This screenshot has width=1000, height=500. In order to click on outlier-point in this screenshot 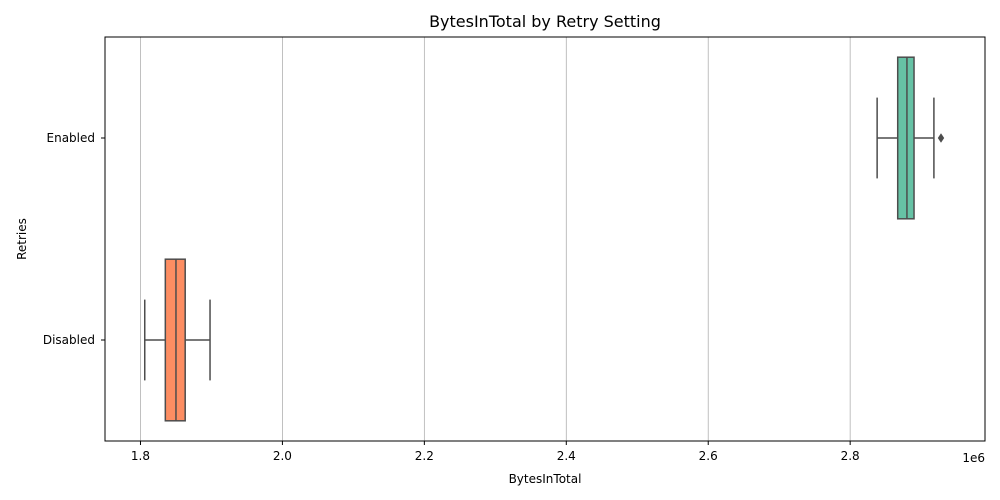, I will do `click(941, 138)`.